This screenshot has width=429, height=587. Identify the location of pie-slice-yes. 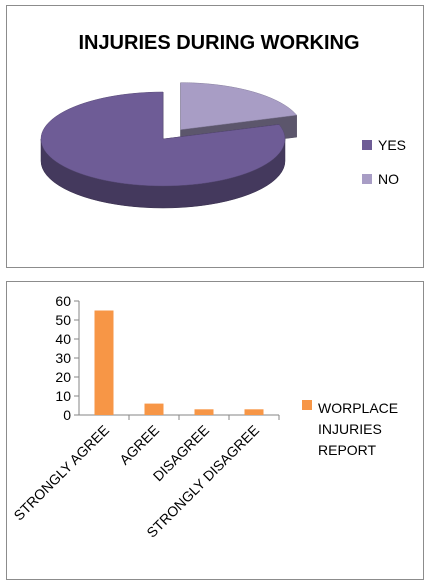
(163, 150).